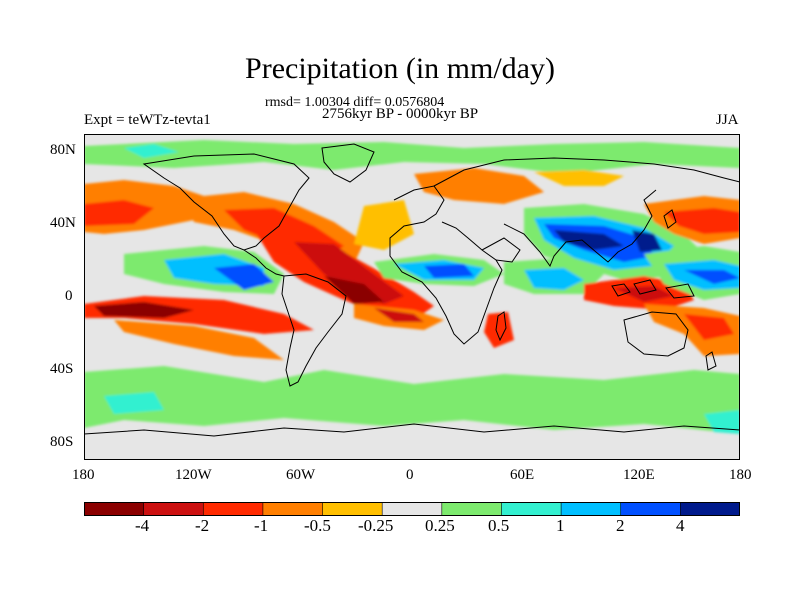 The image size is (800, 600). I want to click on map-title: Precipitation (in mm/day), so click(400, 68).